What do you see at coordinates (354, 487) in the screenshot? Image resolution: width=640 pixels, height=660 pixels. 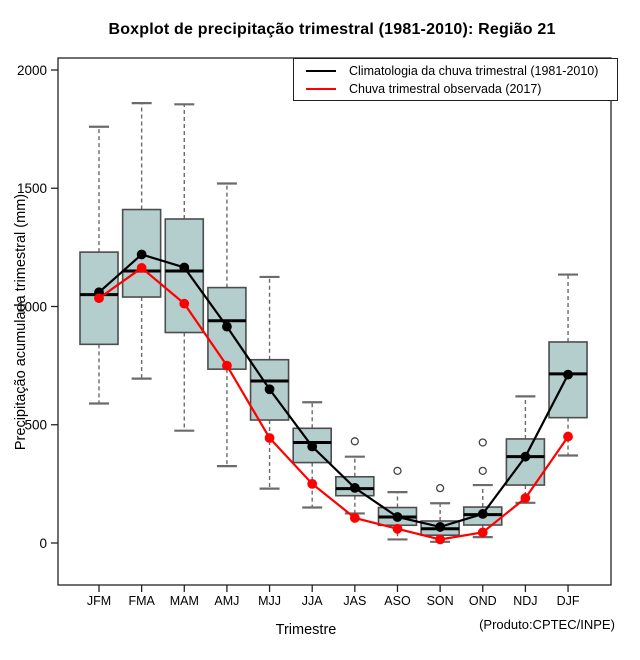 I see `climatologia-point-JAS` at bounding box center [354, 487].